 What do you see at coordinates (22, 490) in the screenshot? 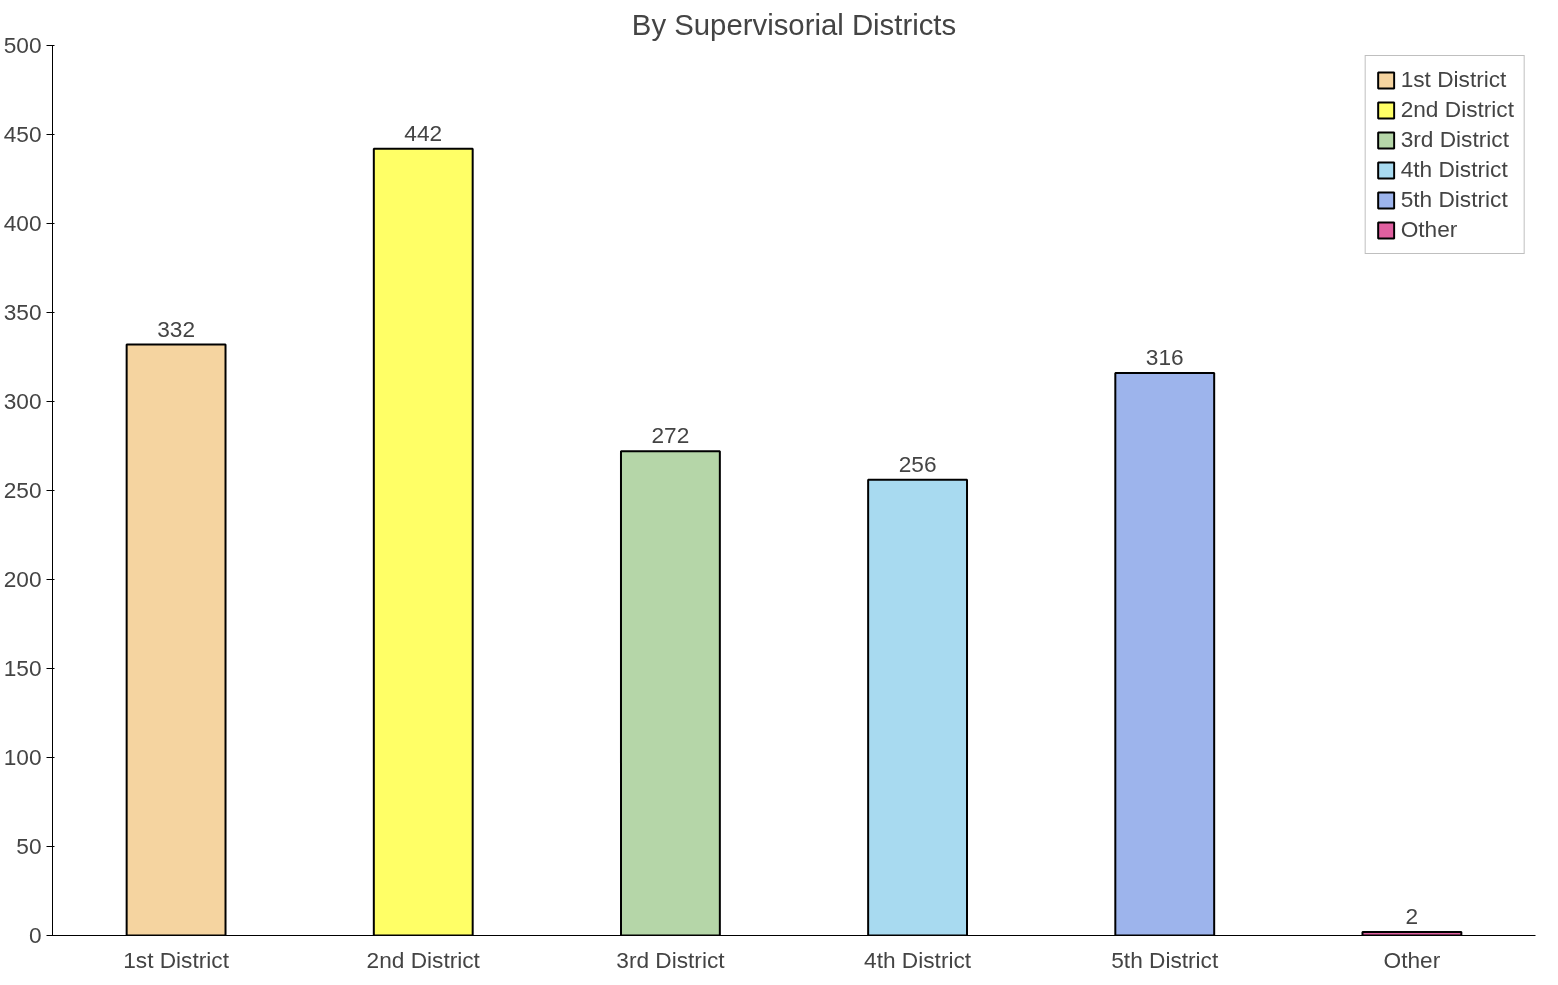
I see `y-tick-label: 250` at bounding box center [22, 490].